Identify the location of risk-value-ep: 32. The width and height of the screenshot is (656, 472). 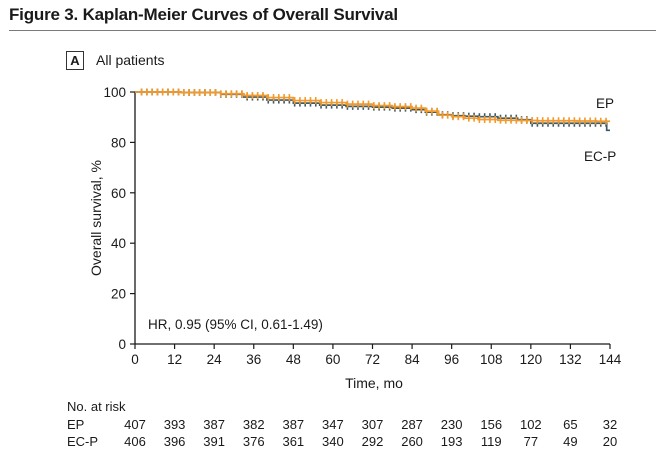
(610, 424).